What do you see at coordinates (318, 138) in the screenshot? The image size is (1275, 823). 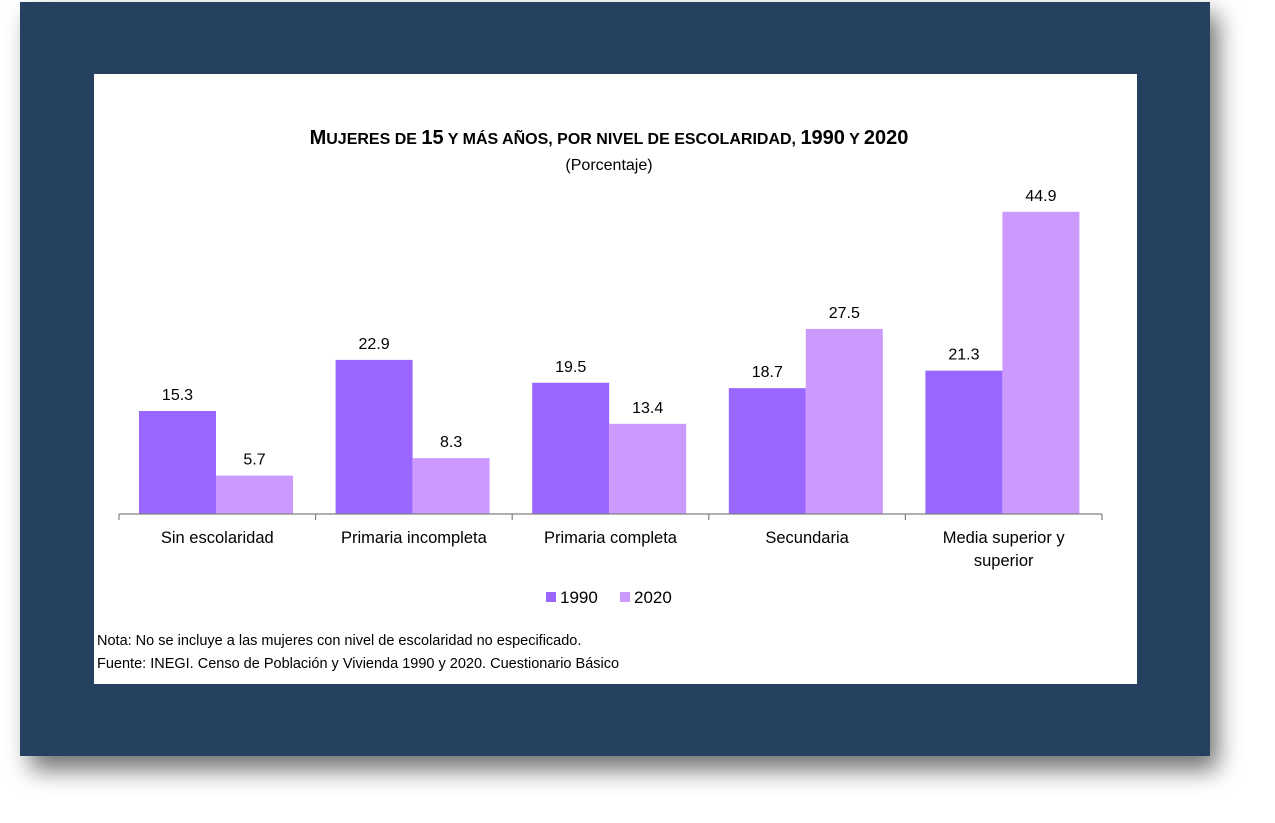 I see `title-part: M` at bounding box center [318, 138].